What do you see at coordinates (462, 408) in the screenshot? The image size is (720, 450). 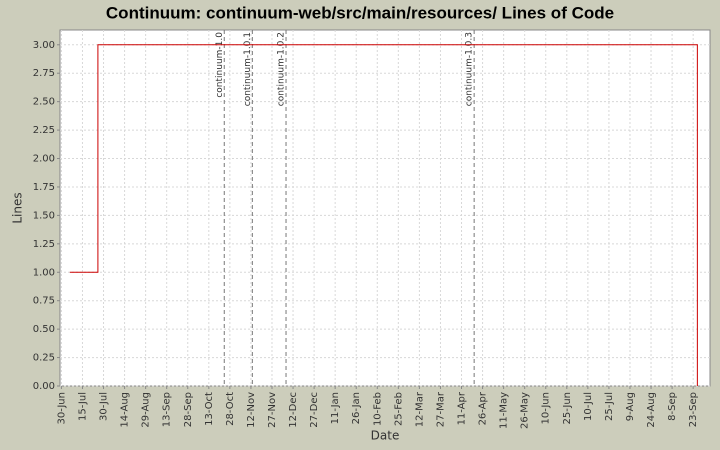 I see `x-tick-label: 11-Apr` at bounding box center [462, 408].